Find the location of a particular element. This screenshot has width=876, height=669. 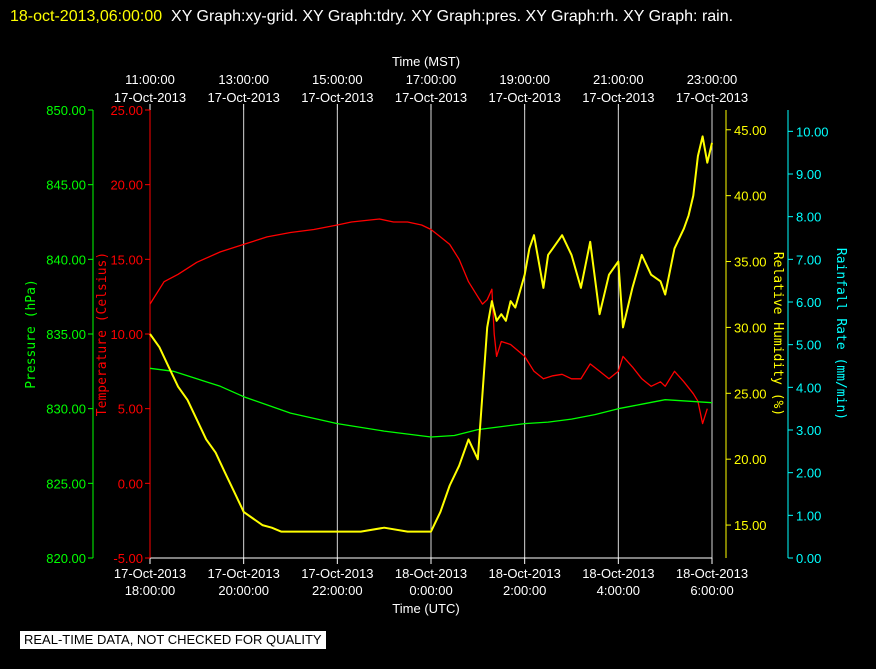

pressure-tick-label: 825.00 is located at coordinates (66, 483).